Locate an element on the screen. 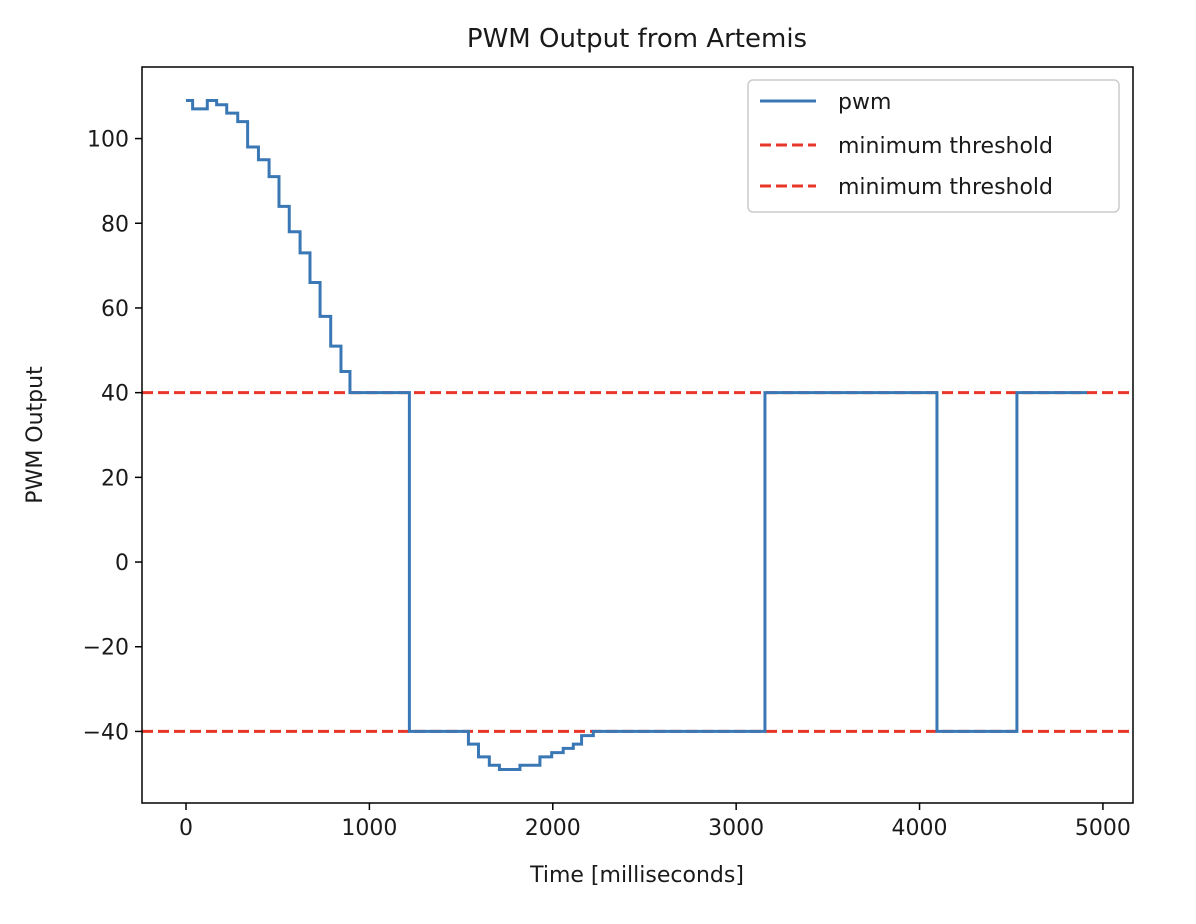 The height and width of the screenshot is (924, 1196). x-tick-label: 2000 is located at coordinates (553, 828).